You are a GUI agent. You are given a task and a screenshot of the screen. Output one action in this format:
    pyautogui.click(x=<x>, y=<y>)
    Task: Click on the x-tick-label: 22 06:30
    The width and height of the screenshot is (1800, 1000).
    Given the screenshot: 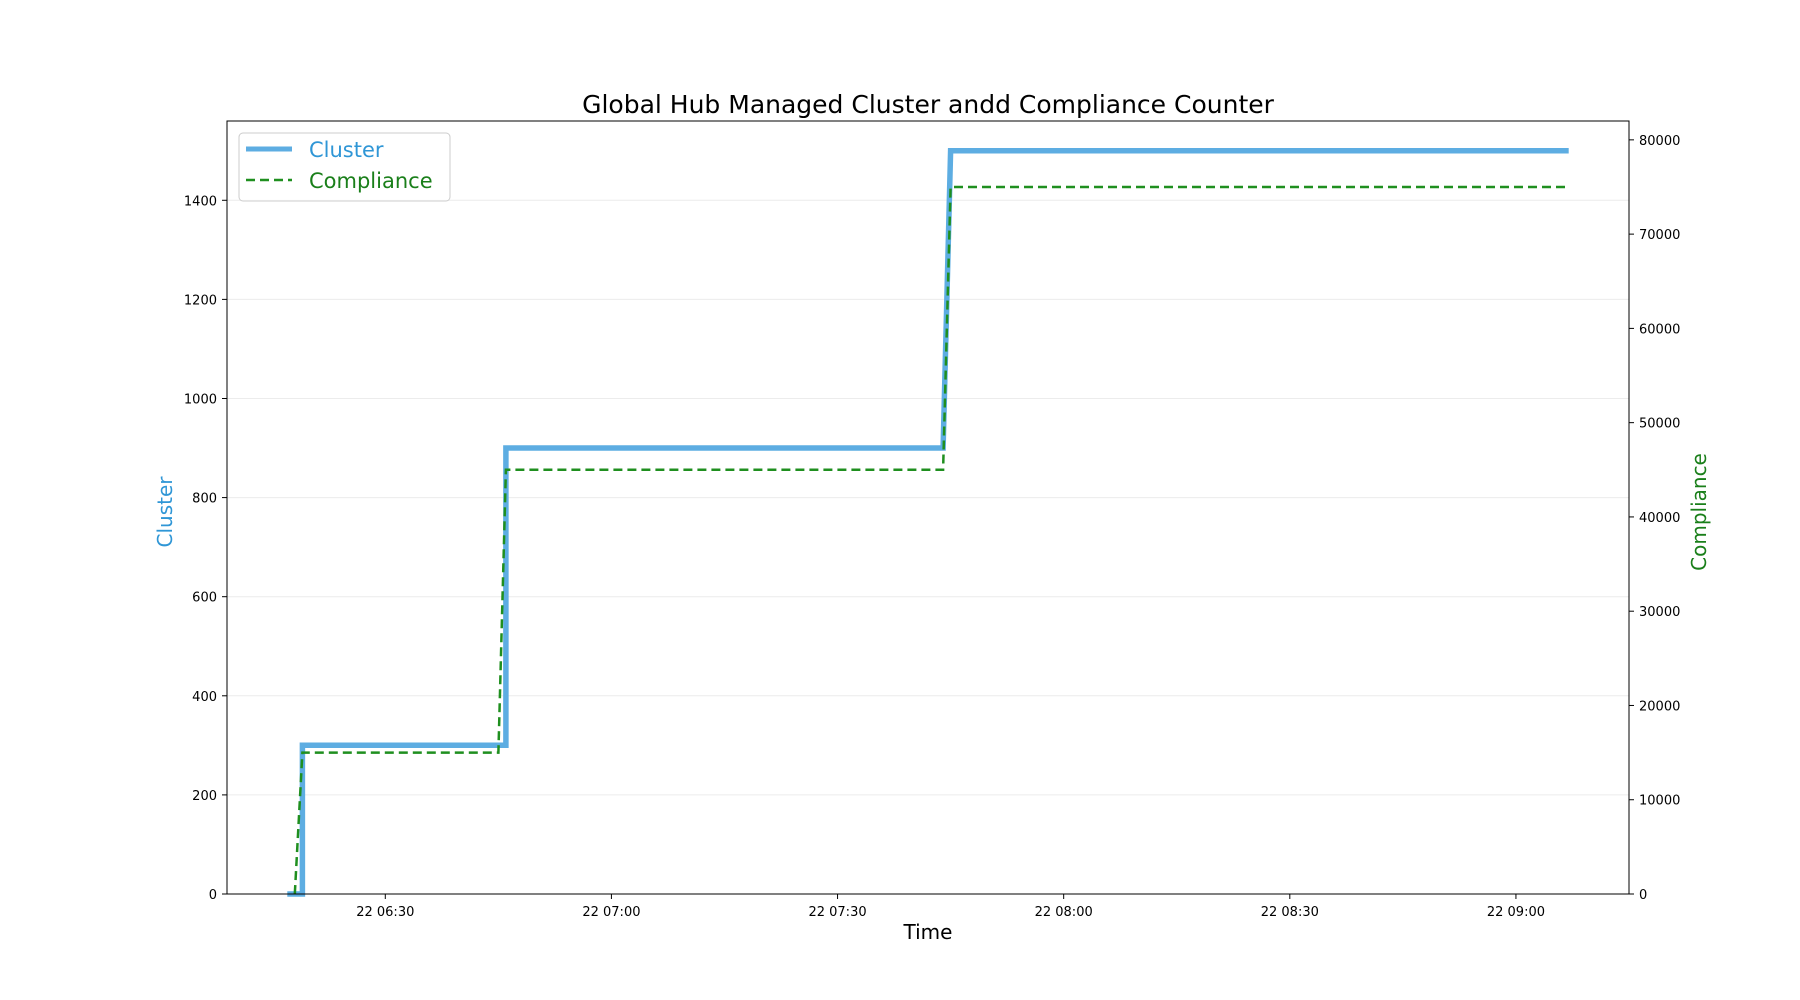 What is the action you would take?
    pyautogui.click(x=385, y=912)
    